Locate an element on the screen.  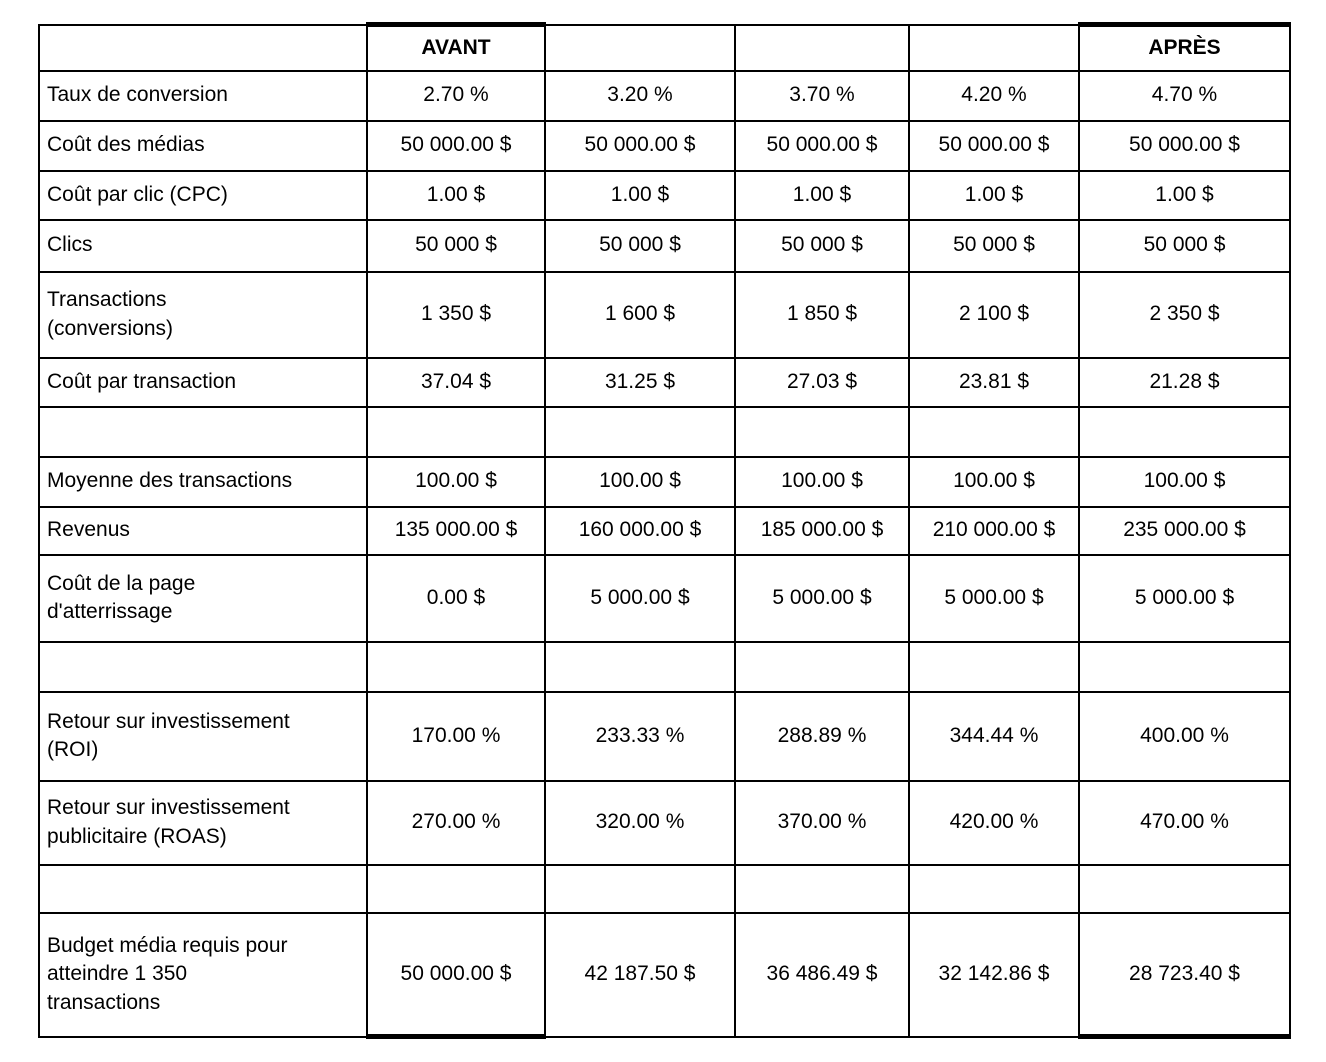
cell: 27.03 $ is located at coordinates (822, 382).